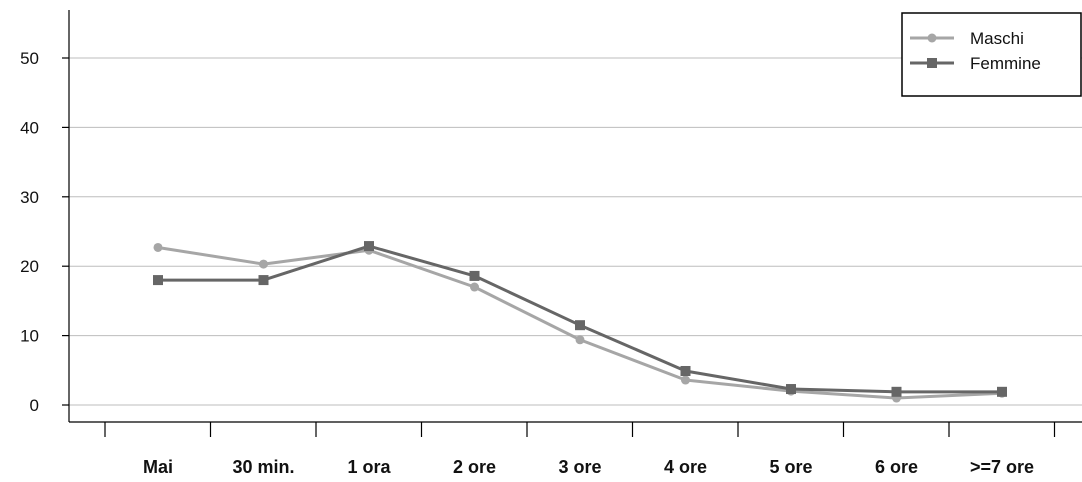 The height and width of the screenshot is (482, 1082). I want to click on legend-box, so click(991, 54).